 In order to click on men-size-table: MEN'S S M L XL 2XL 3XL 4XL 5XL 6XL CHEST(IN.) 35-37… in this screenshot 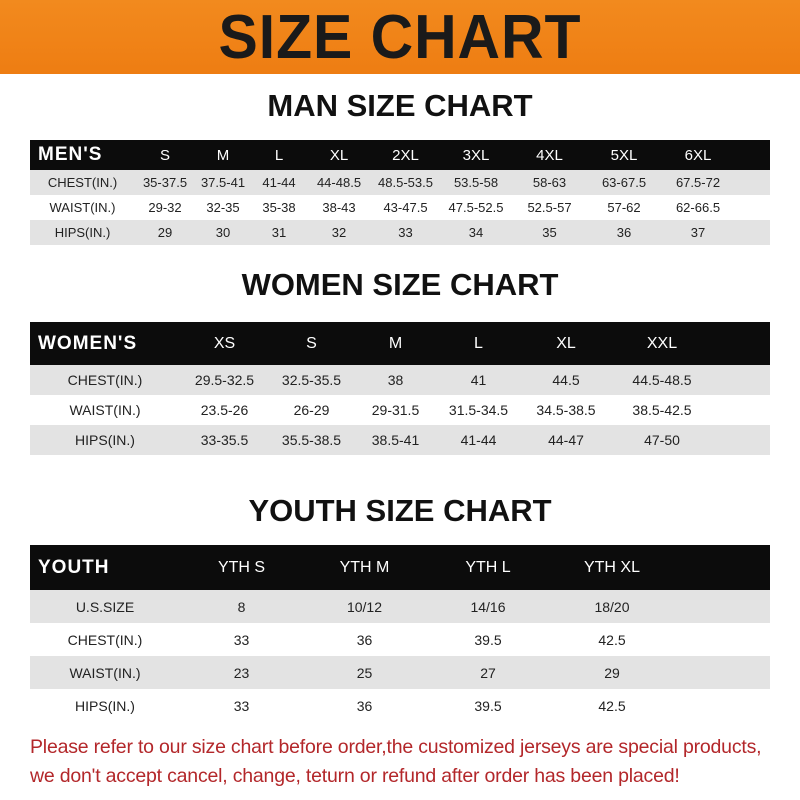, I will do `click(400, 192)`.